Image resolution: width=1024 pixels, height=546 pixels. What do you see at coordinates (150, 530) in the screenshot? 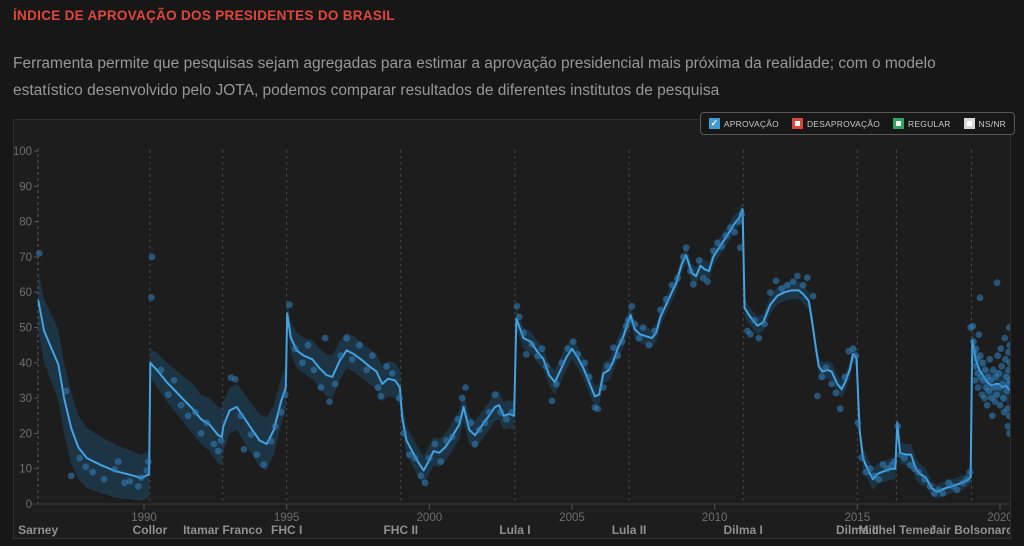
I see `president-label: Collor` at bounding box center [150, 530].